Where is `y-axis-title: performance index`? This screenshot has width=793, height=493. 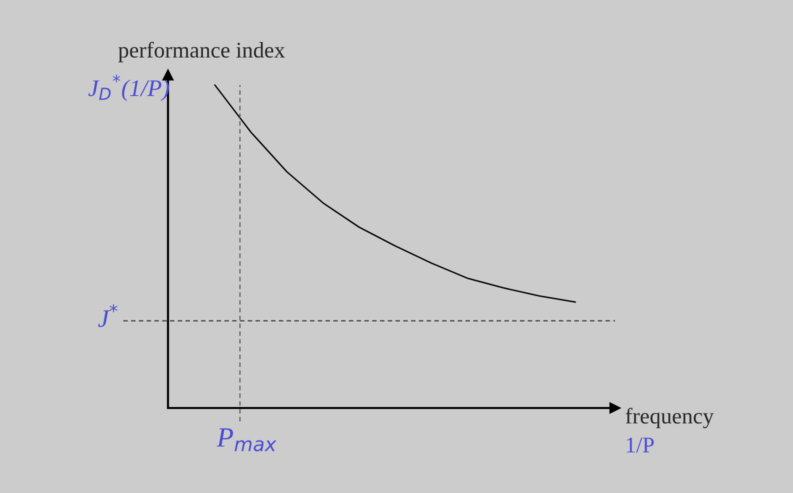
y-axis-title: performance index is located at coordinates (201, 52).